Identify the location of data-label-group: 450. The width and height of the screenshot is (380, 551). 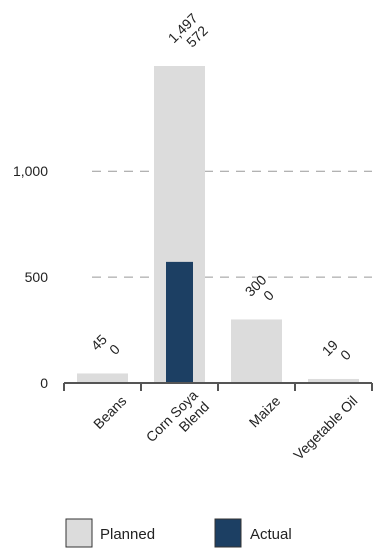
(105, 344).